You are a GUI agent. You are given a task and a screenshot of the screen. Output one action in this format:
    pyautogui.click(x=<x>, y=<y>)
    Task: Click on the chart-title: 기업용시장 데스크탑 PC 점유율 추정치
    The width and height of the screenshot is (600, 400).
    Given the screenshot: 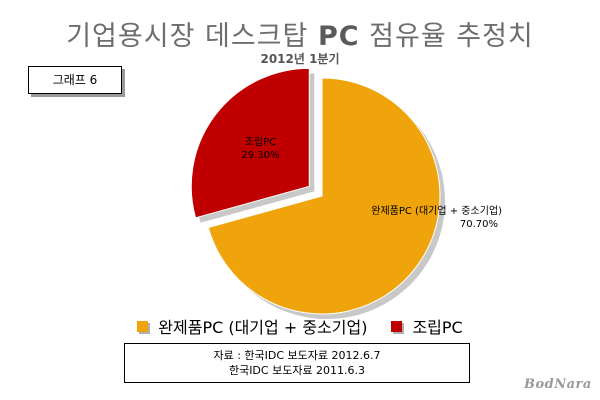 What is the action you would take?
    pyautogui.click(x=300, y=33)
    